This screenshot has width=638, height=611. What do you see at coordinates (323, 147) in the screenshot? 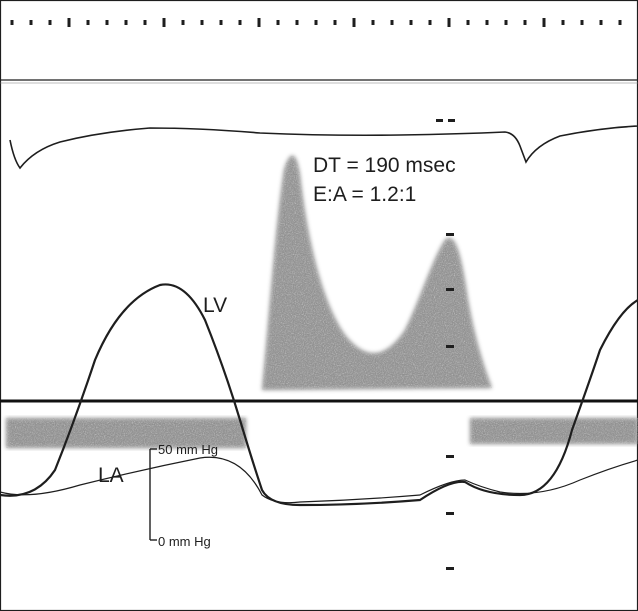
I see `ecg-trace` at bounding box center [323, 147].